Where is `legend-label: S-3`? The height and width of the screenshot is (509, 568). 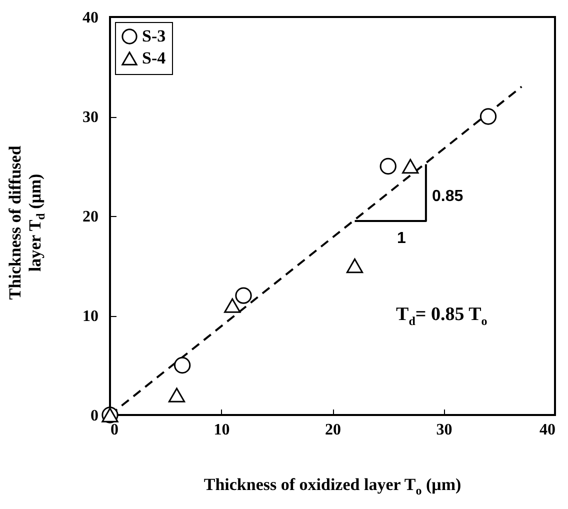
legend-label: S-3 is located at coordinates (154, 36).